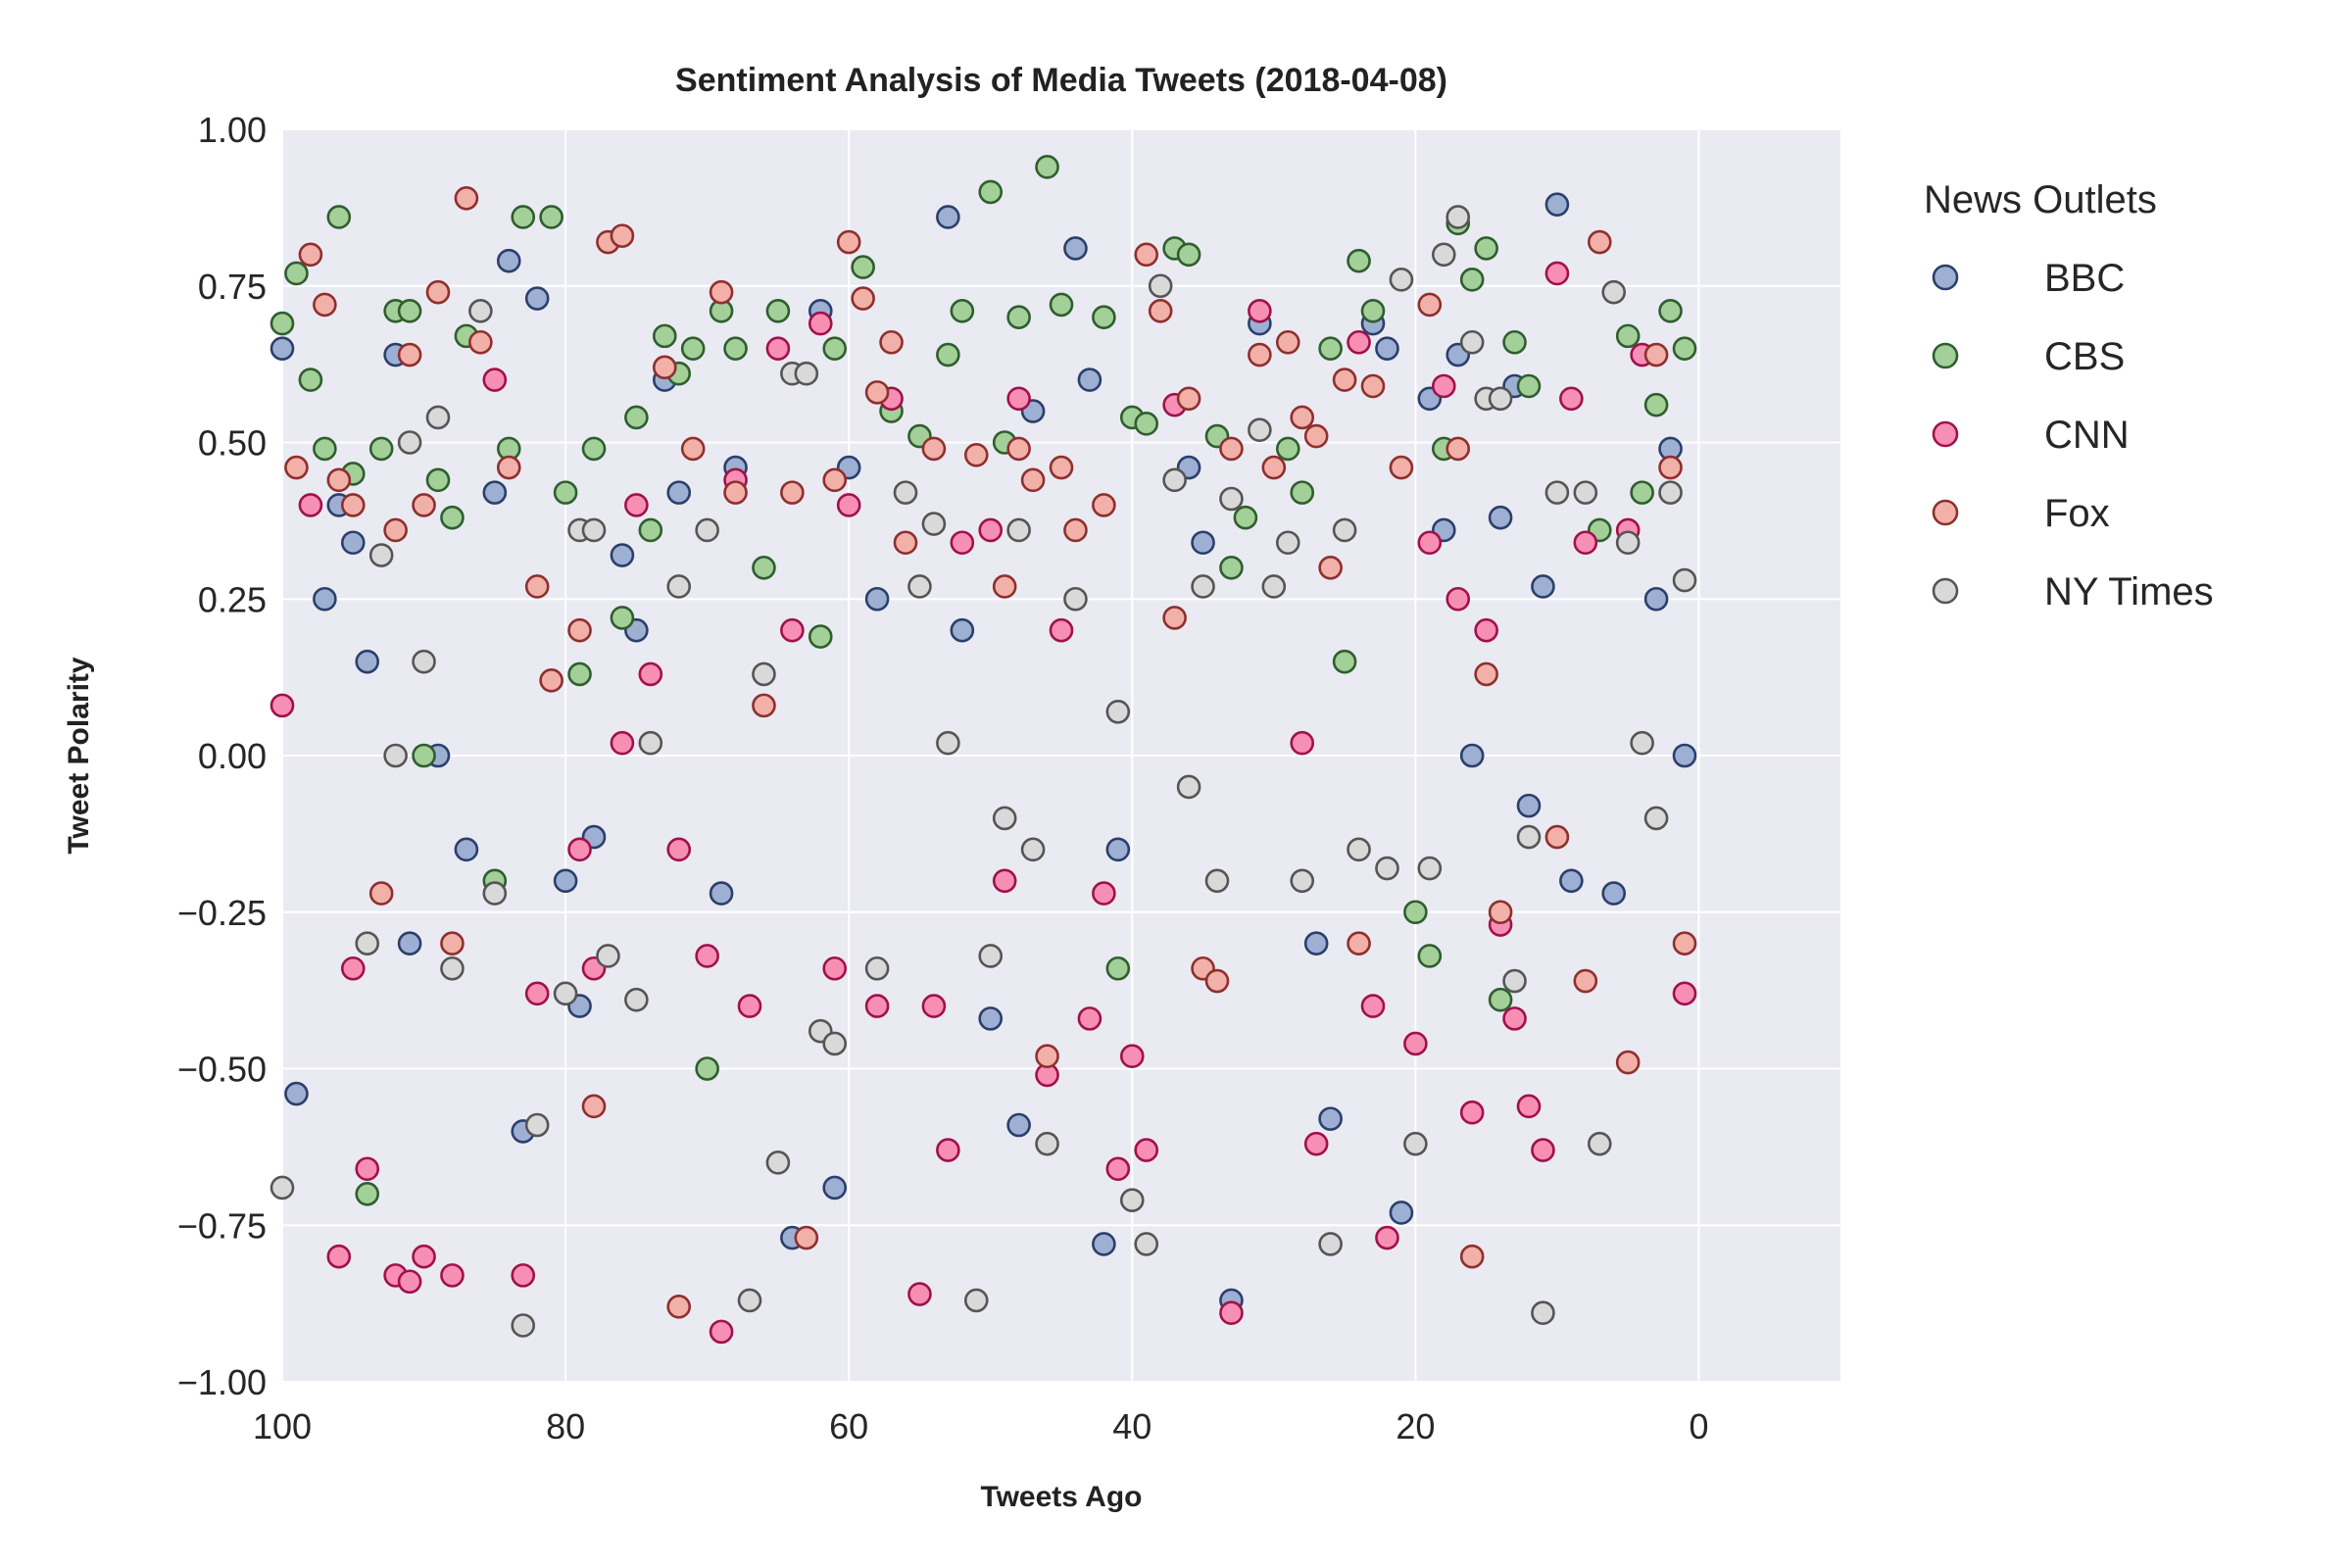 This screenshot has width=2352, height=1568. I want to click on x-tick-label: 80, so click(565, 1426).